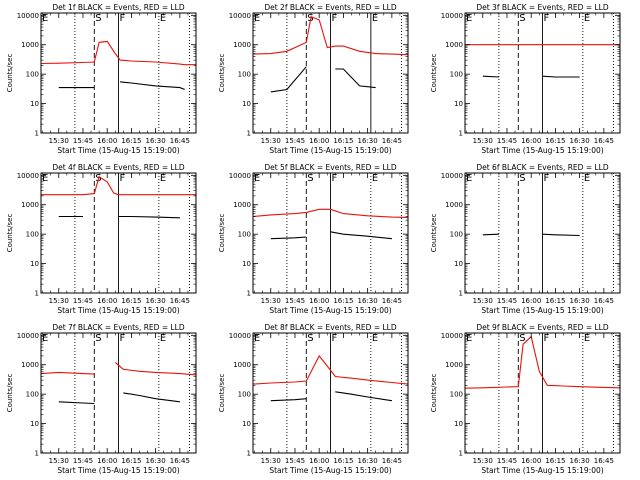 Image resolution: width=640 pixels, height=480 pixels. Describe the element at coordinates (542, 7) in the screenshot. I see `panel-title: Det 3f BLACK = Events, RED = LLD` at that location.